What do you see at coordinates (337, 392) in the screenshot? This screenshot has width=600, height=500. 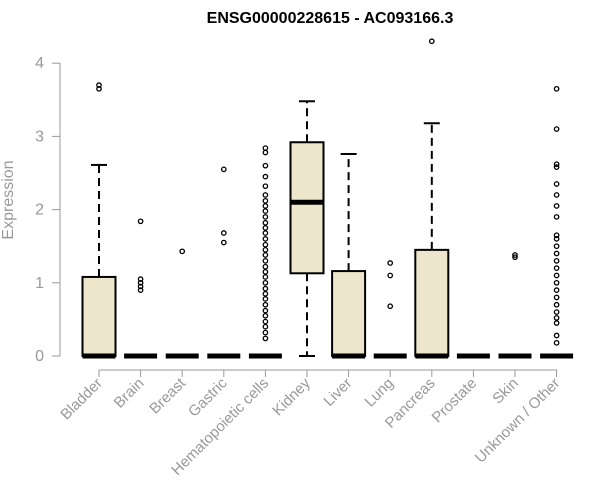 I see `x-tick-label: Liver` at bounding box center [337, 392].